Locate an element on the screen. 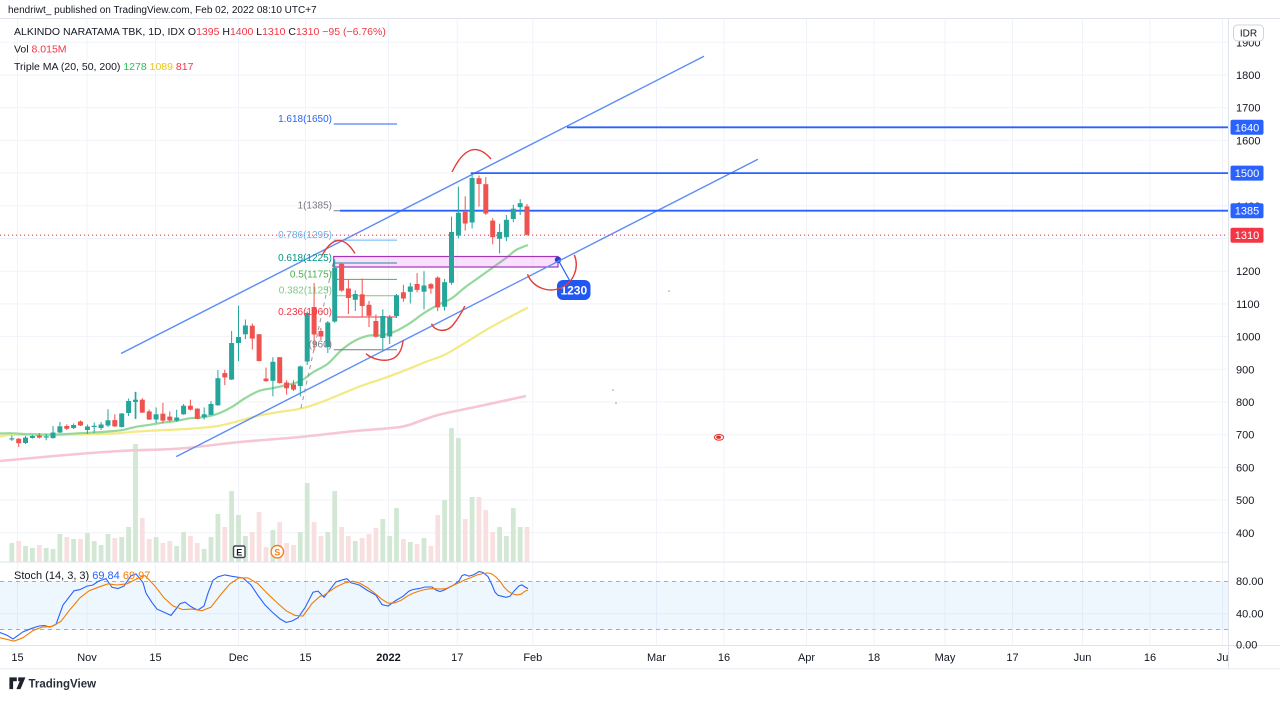 The width and height of the screenshot is (1280, 701). svg-text: IDR is located at coordinates (1248, 34).